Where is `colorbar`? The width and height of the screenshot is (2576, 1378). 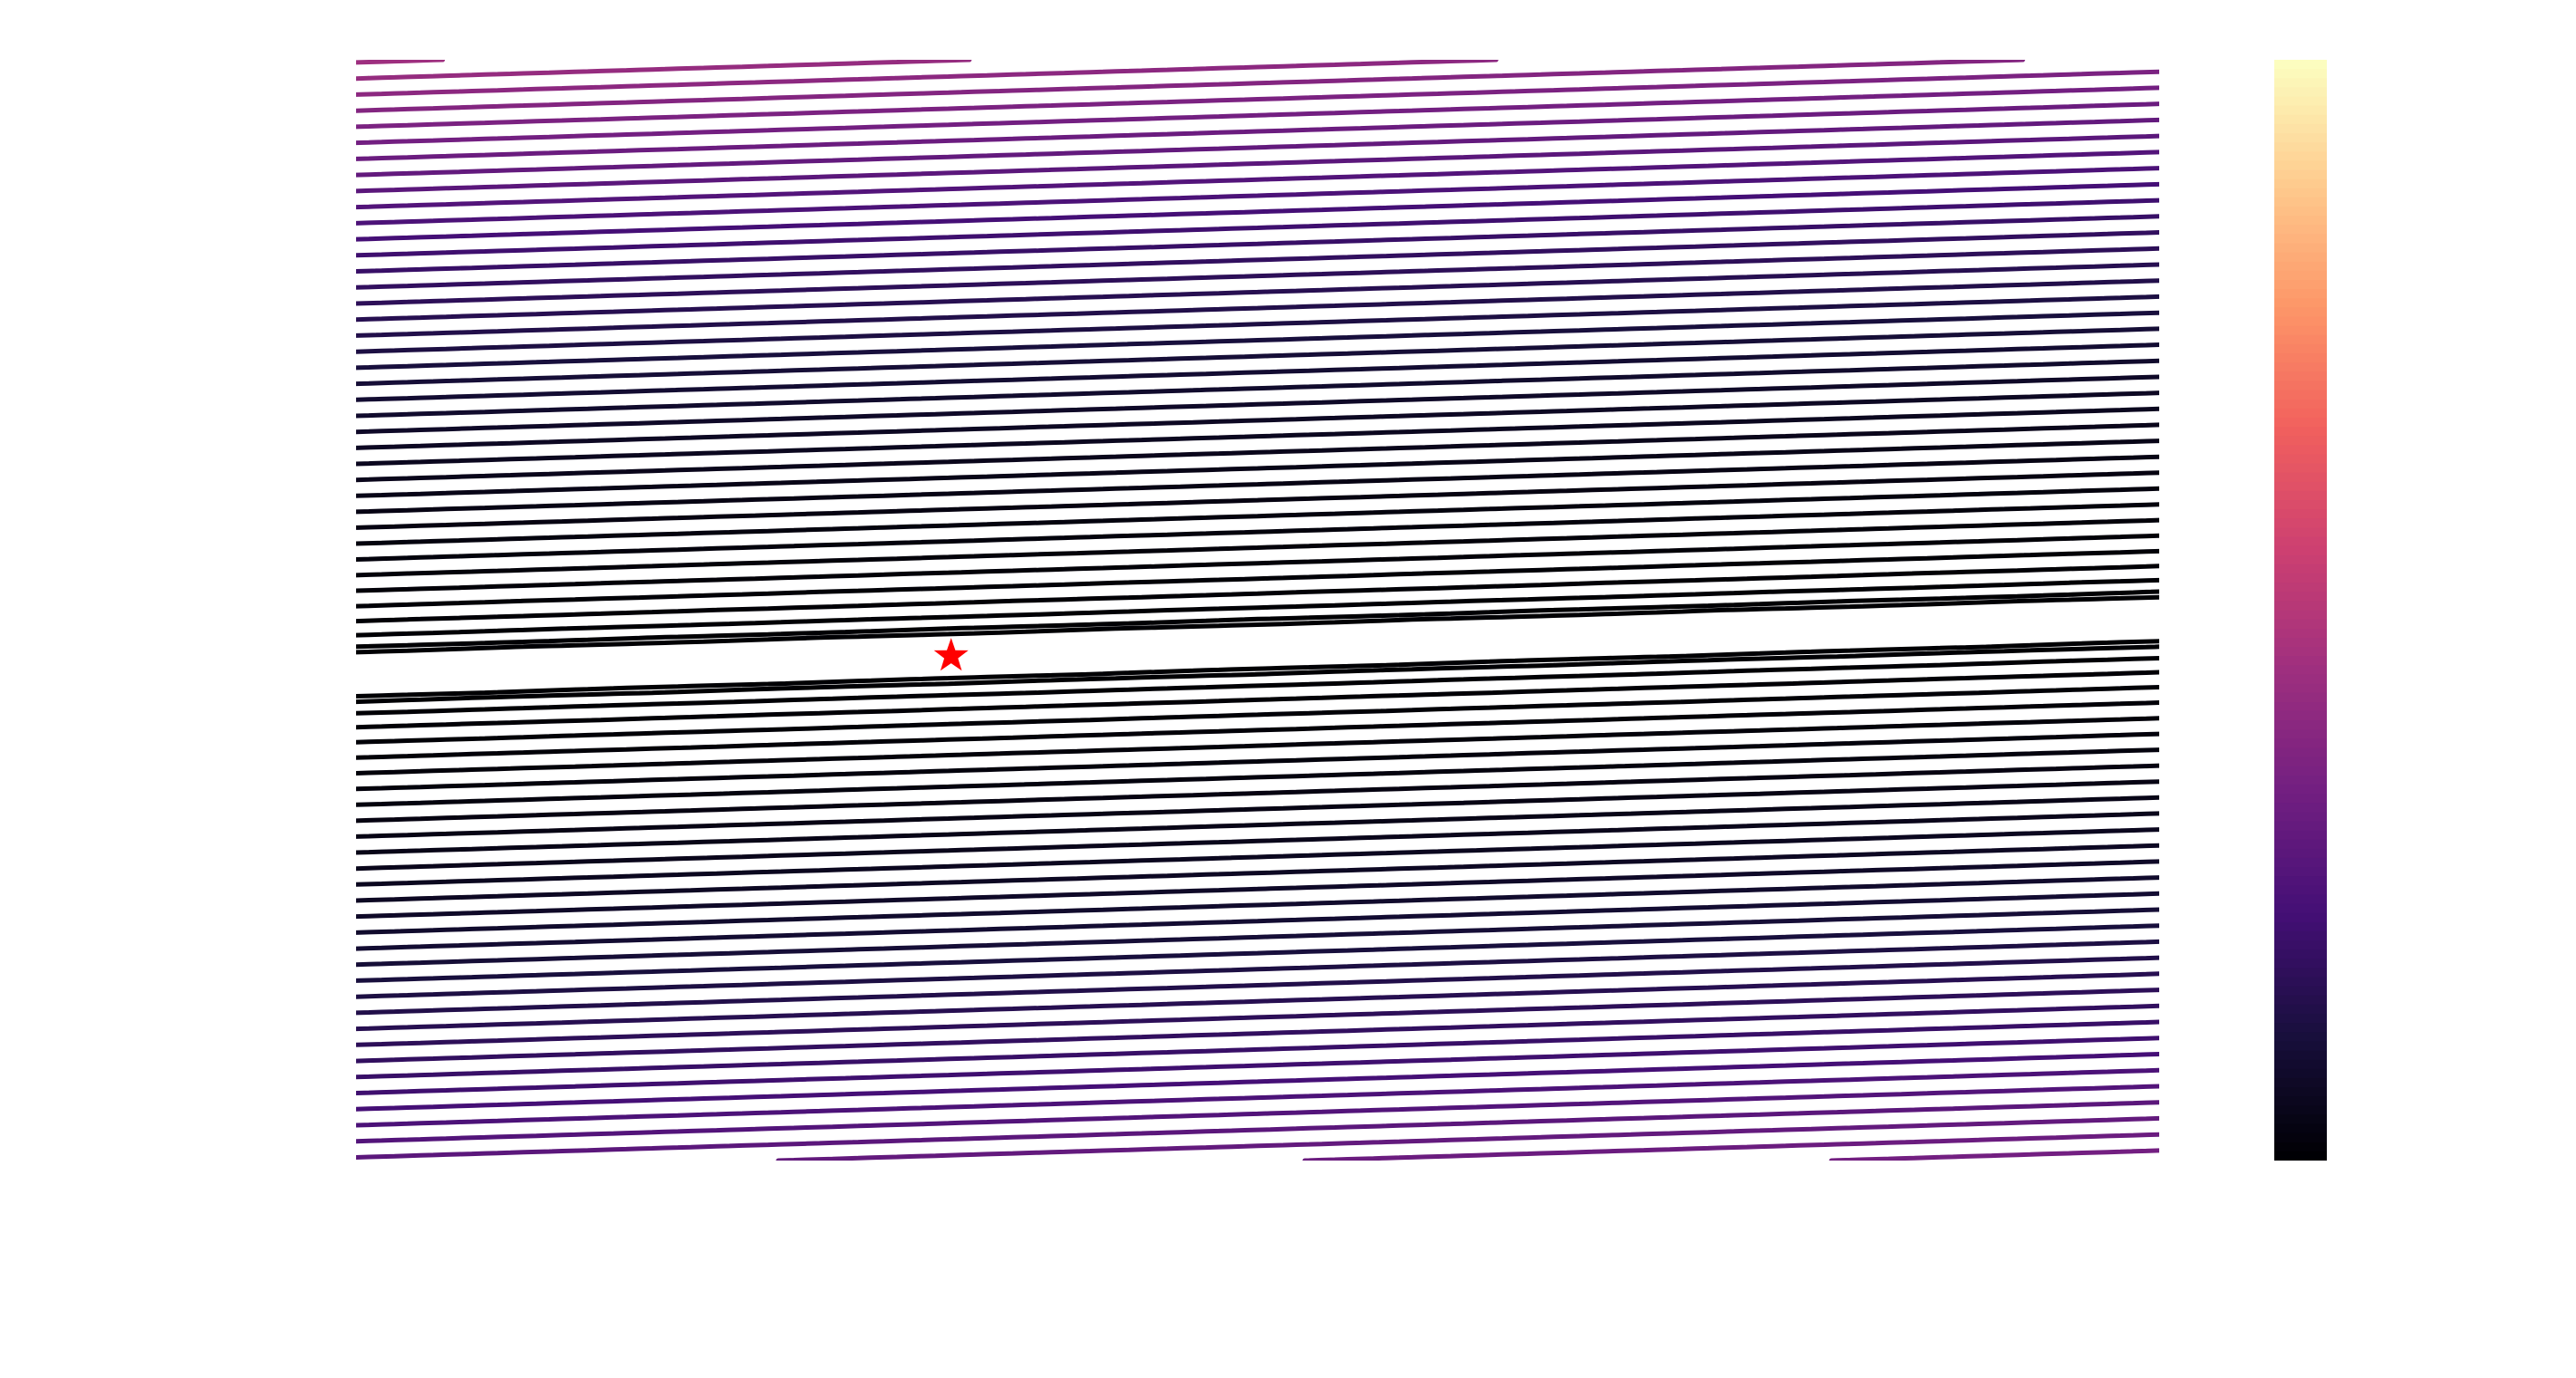
colorbar is located at coordinates (2300, 611).